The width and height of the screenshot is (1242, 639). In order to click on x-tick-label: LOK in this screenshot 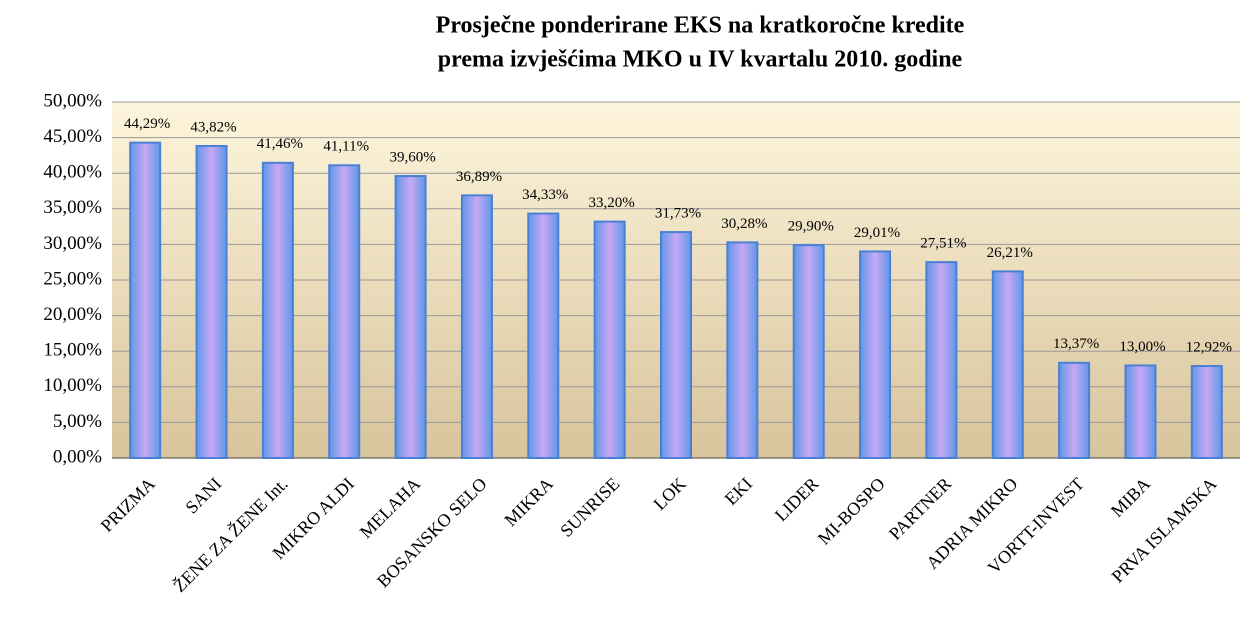, I will do `click(669, 494)`.